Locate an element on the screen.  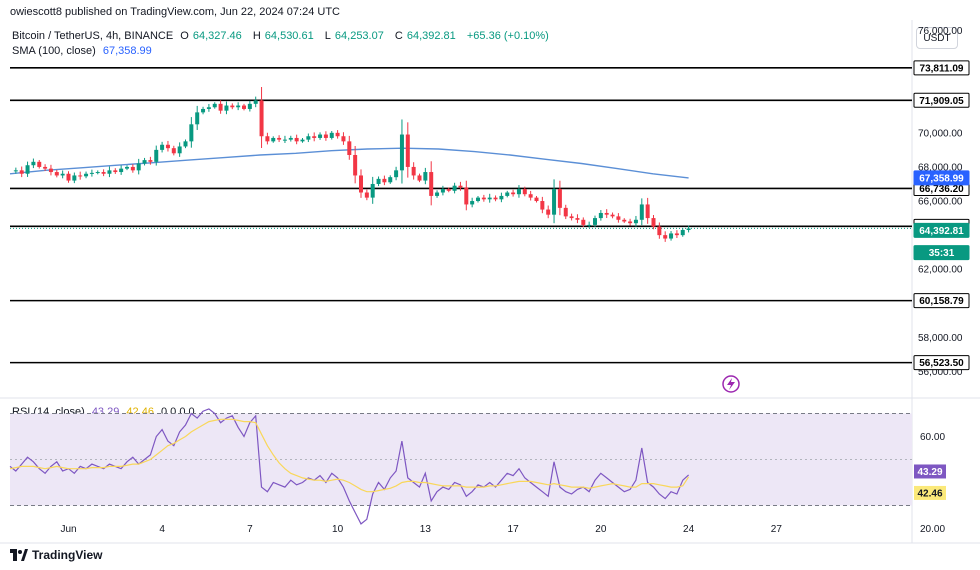
brand-name: TradingView is located at coordinates (67, 555).